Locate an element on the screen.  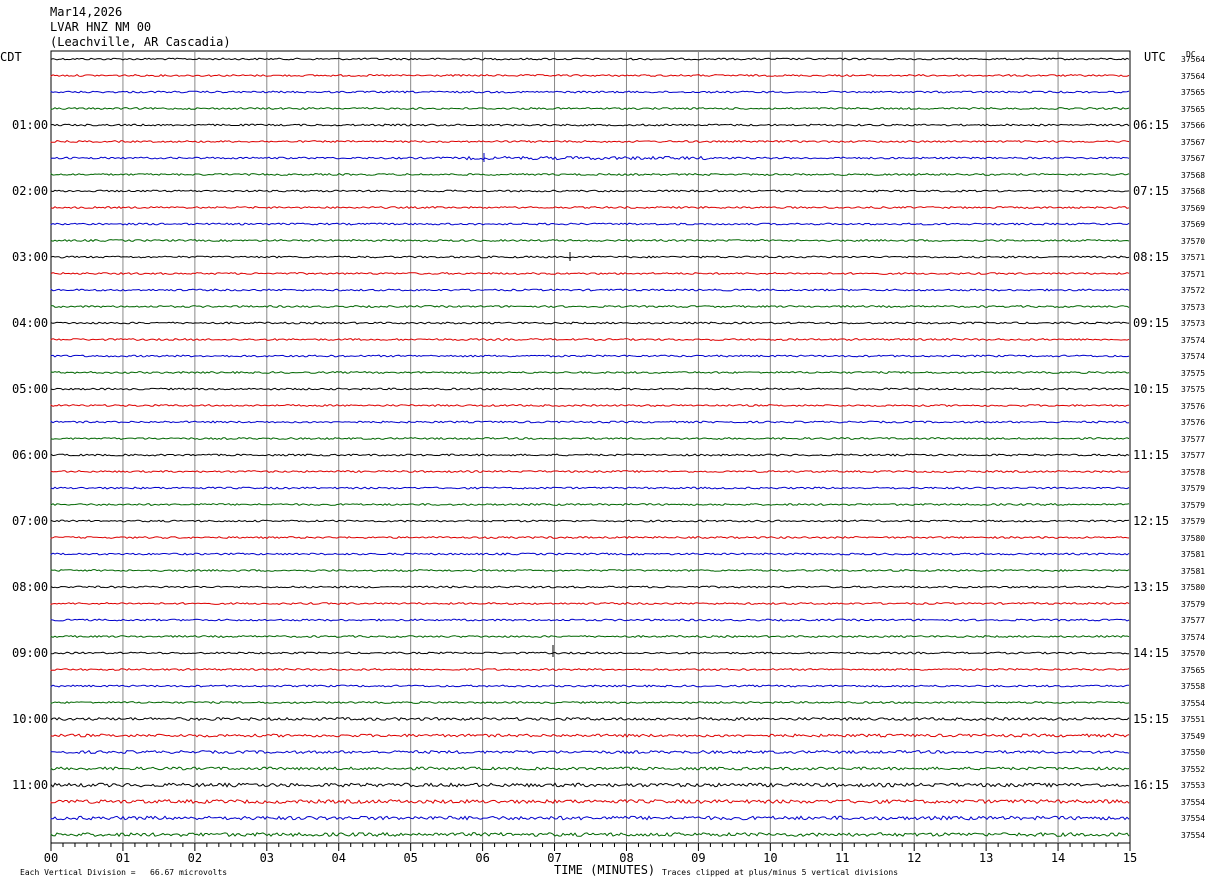
left-hour-label: 04:00 is located at coordinates (30, 323).